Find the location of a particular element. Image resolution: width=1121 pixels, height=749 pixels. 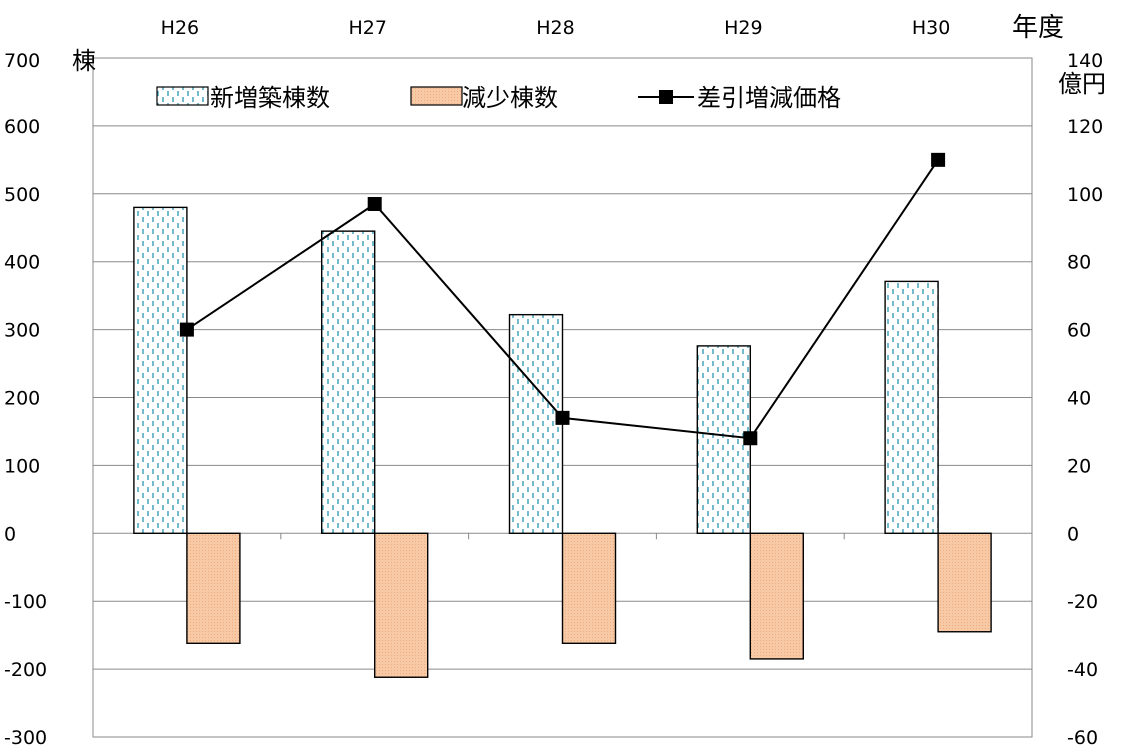

y-right-tick-label: 0 is located at coordinates (1073, 534).